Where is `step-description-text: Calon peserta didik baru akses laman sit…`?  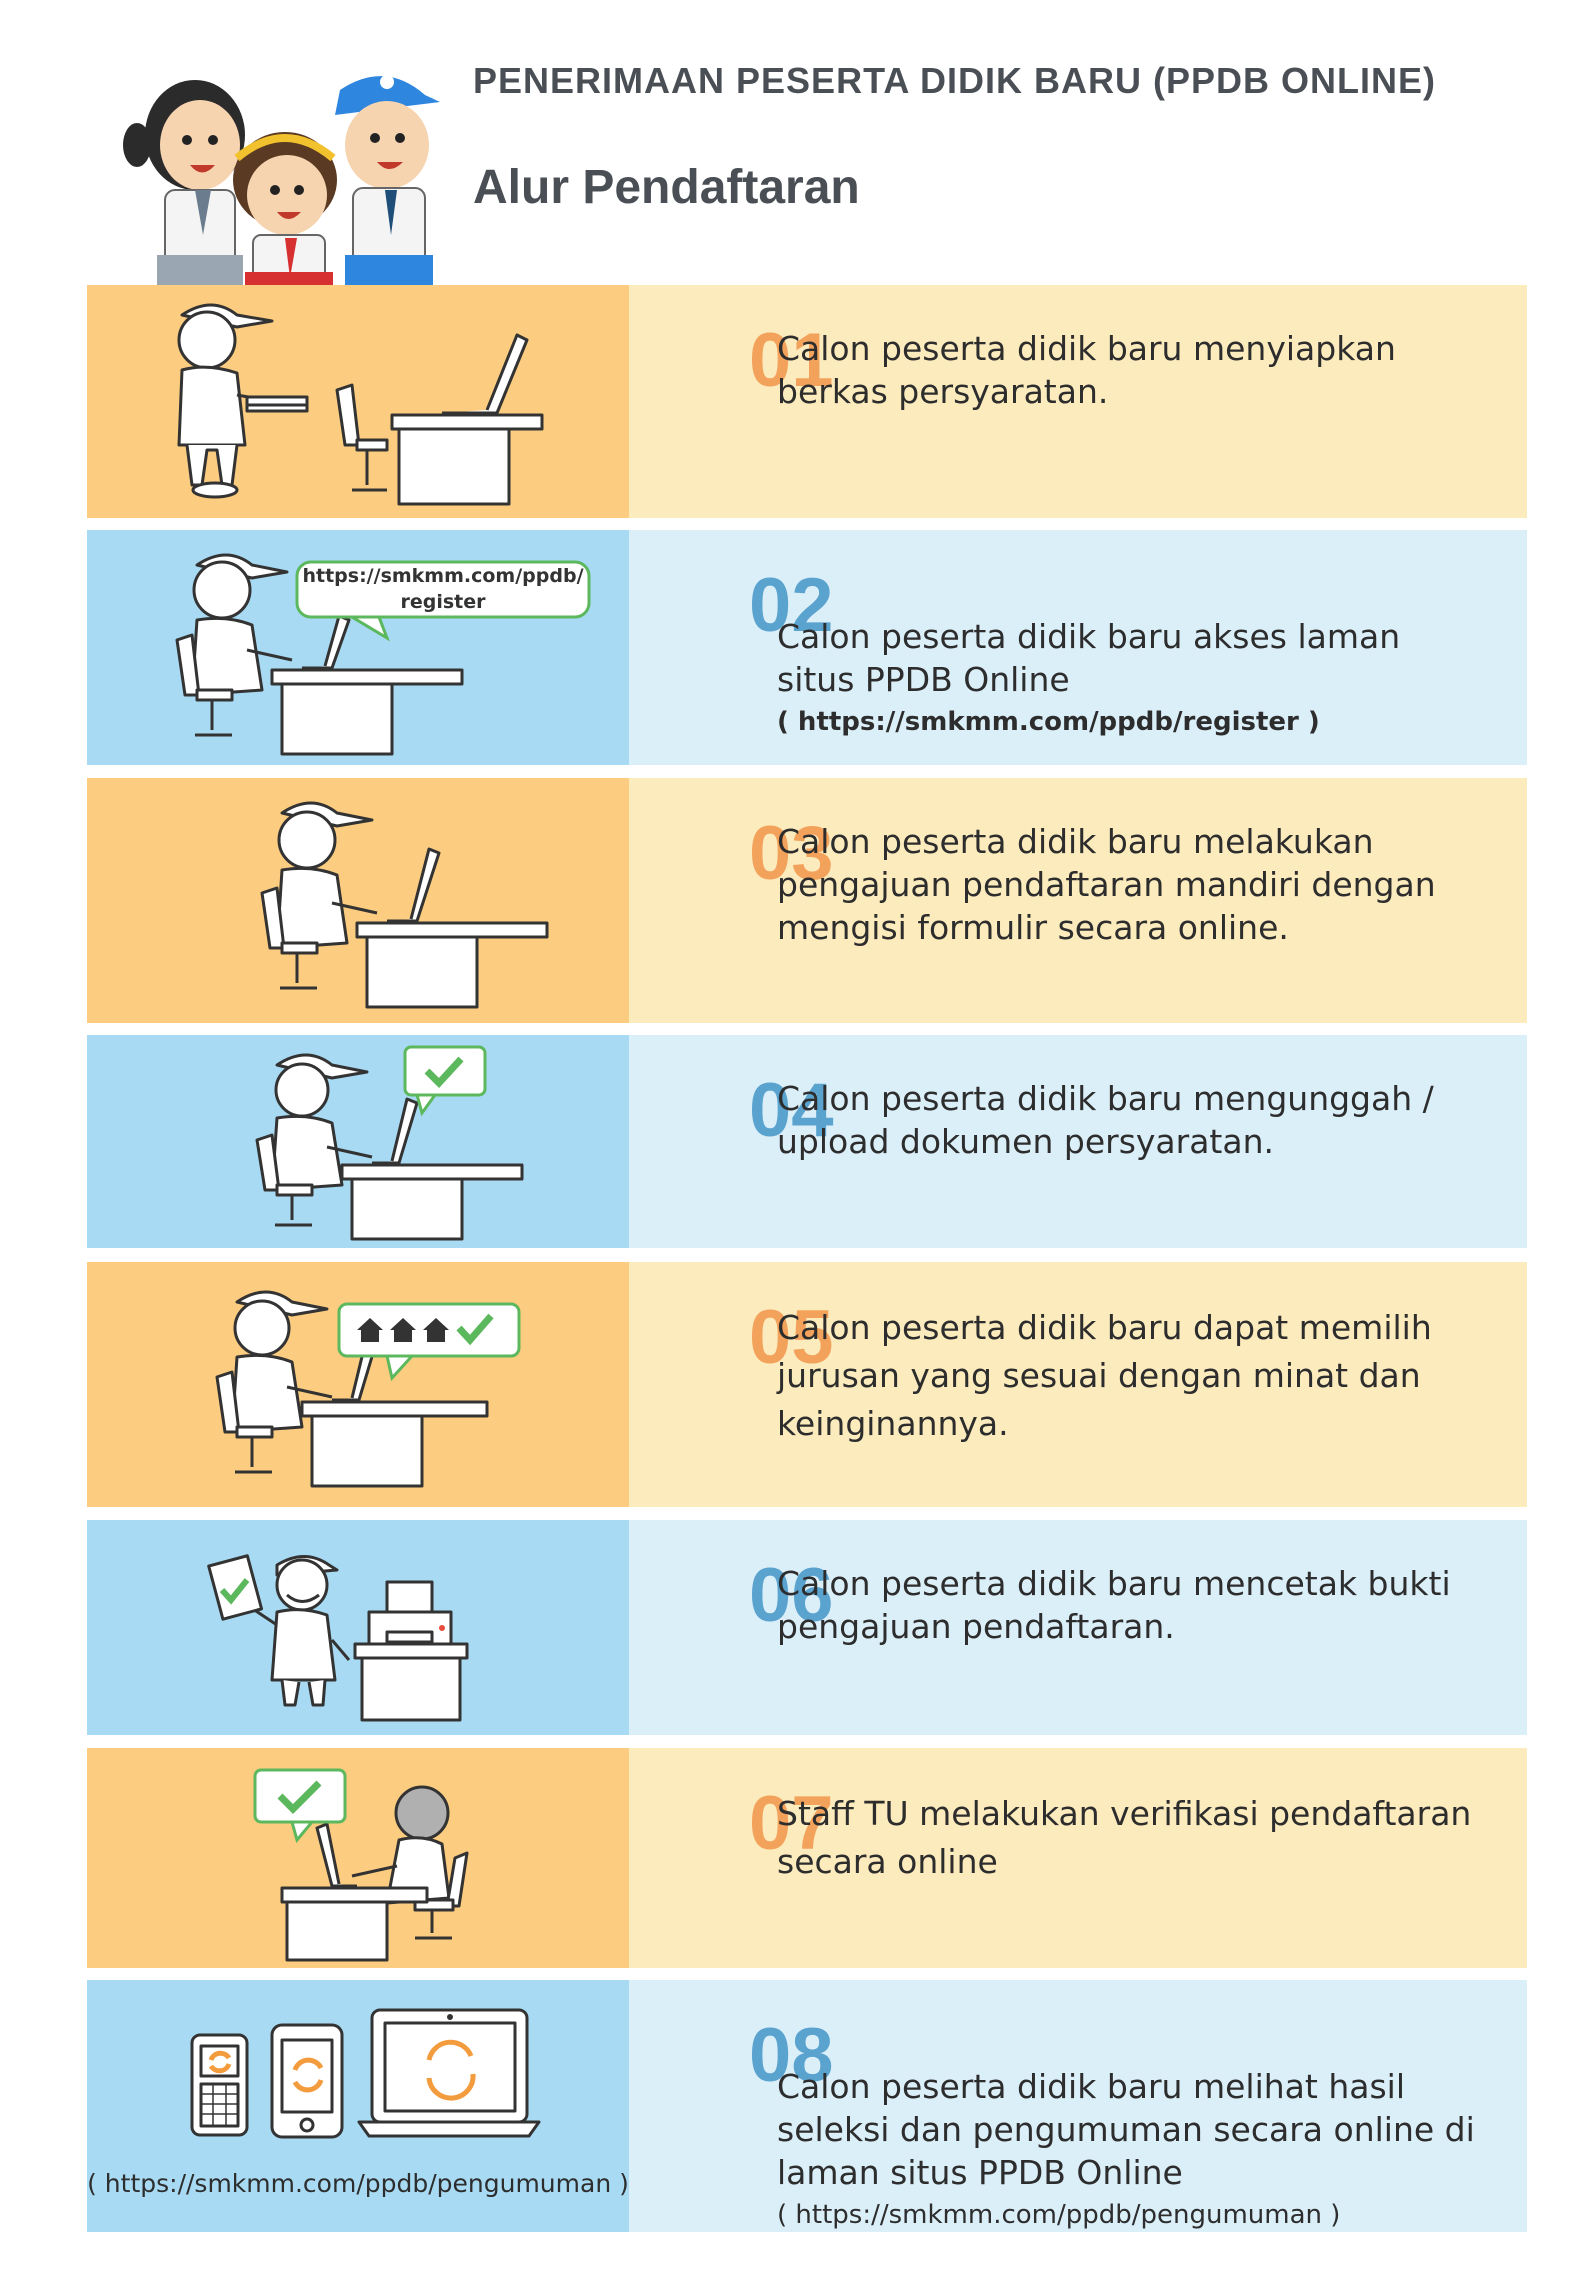
step-description-text: Calon peserta didik baru akses laman sit… is located at coordinates (1089, 658).